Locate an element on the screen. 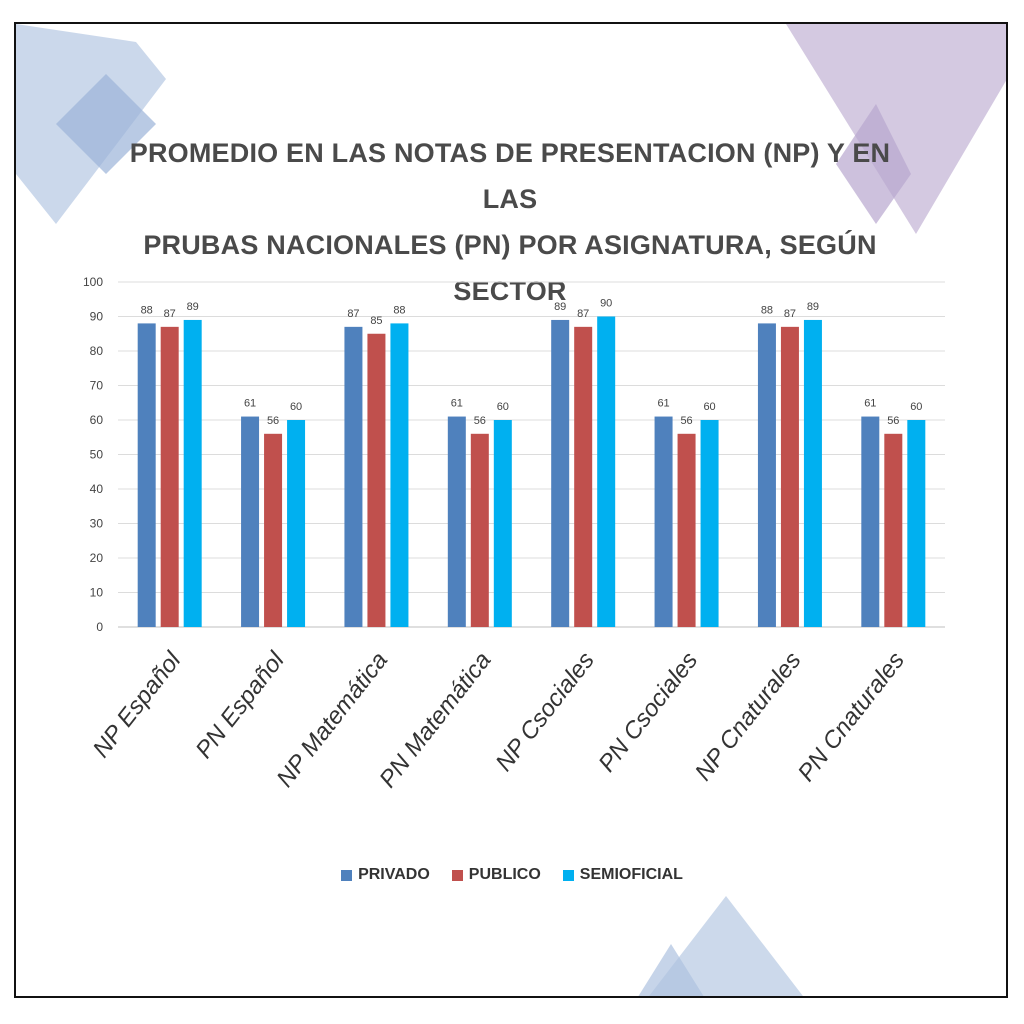 The width and height of the screenshot is (1024, 1024). y-tick-label-30: 30 is located at coordinates (97, 524).